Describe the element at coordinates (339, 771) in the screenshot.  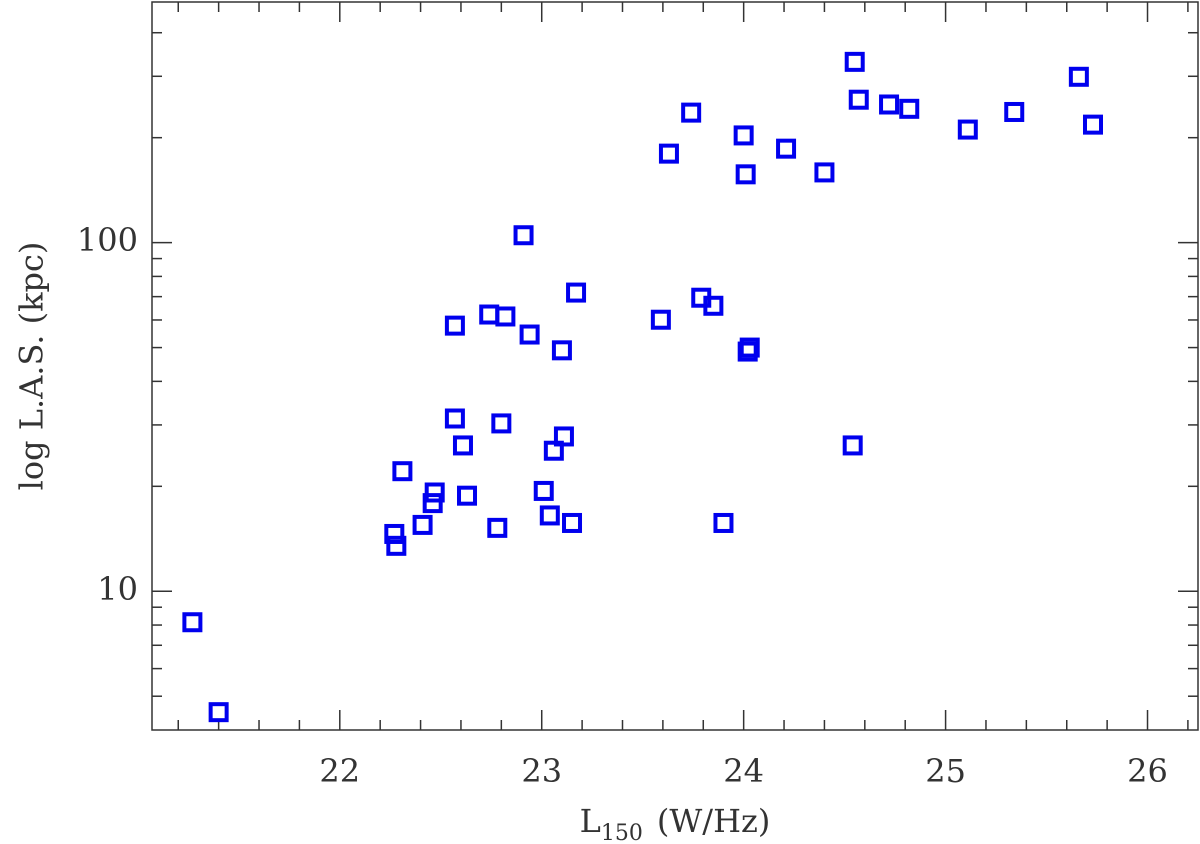
I see `x-tick-label: 22` at that location.